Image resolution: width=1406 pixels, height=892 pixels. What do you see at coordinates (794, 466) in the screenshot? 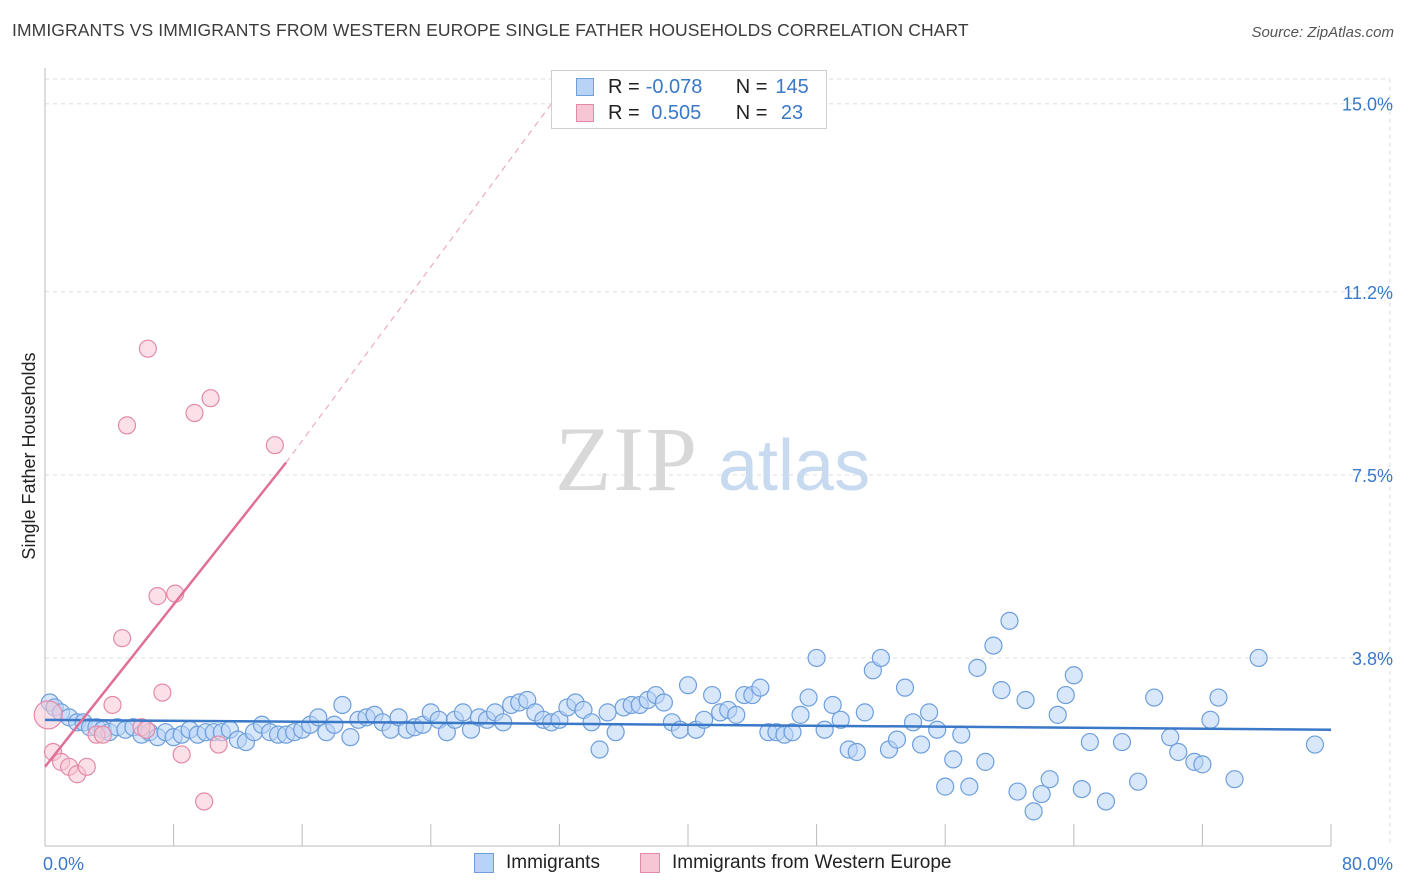
I see `watermark-atlas: atlas` at bounding box center [794, 466].